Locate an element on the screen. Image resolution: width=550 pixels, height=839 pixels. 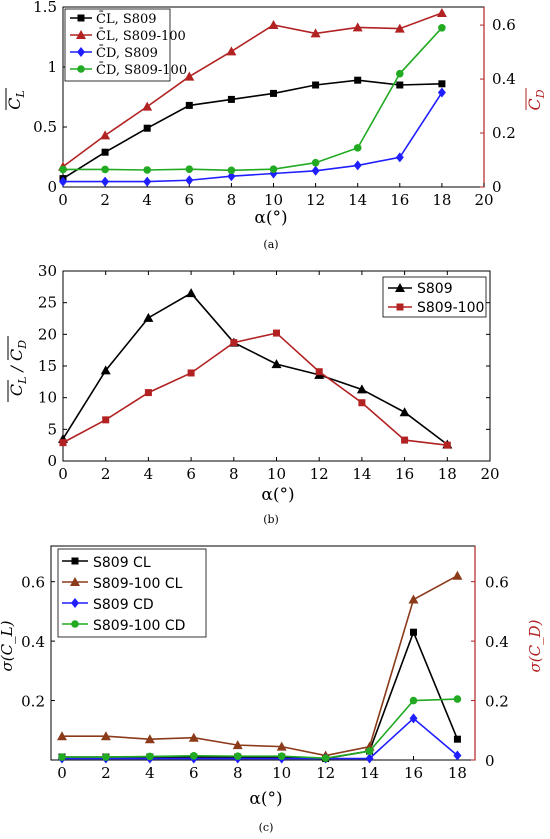
x-tick-label-b-6: 12 is located at coordinates (319, 474).